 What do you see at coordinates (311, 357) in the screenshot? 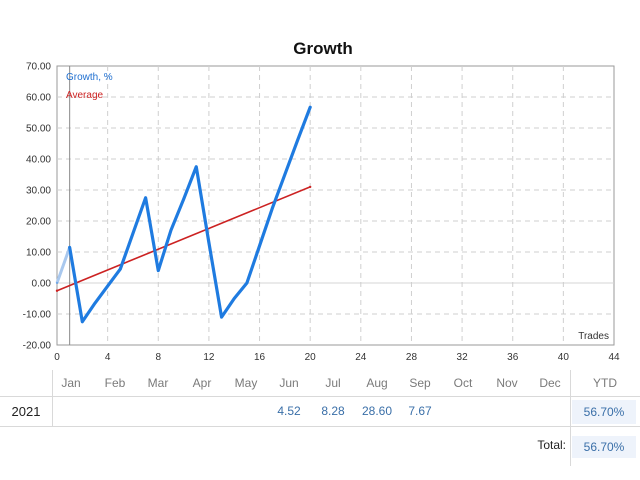
I see `x-tick-label: 20` at bounding box center [311, 357].